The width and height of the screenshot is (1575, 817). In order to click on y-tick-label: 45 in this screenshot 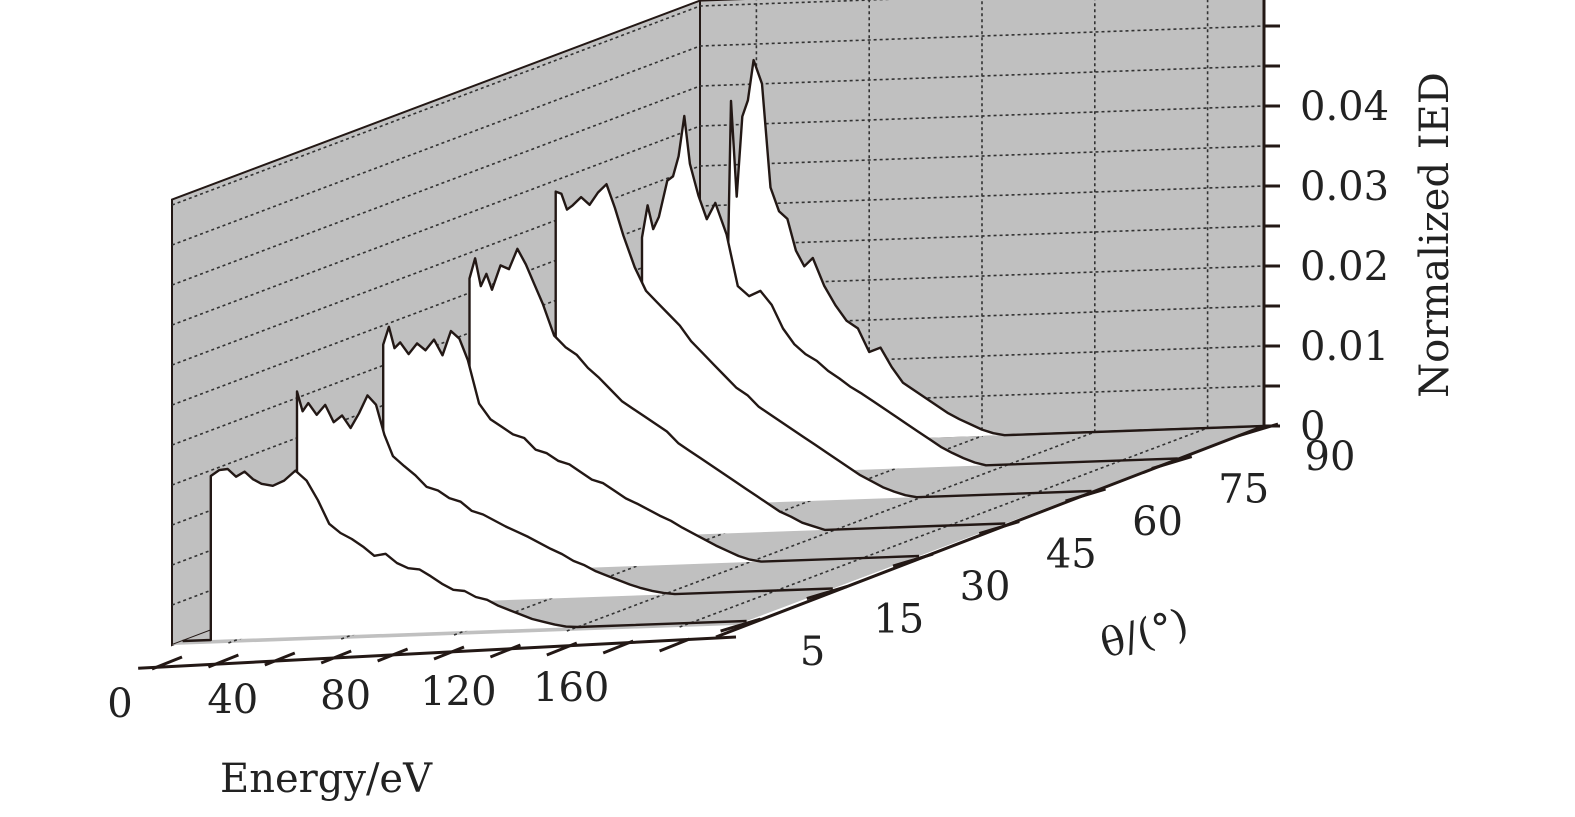, I will do `click(1071, 555)`.